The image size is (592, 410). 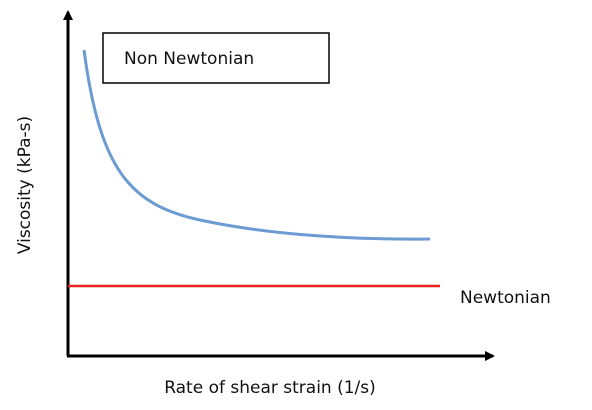 I want to click on label-box, so click(x=216, y=58).